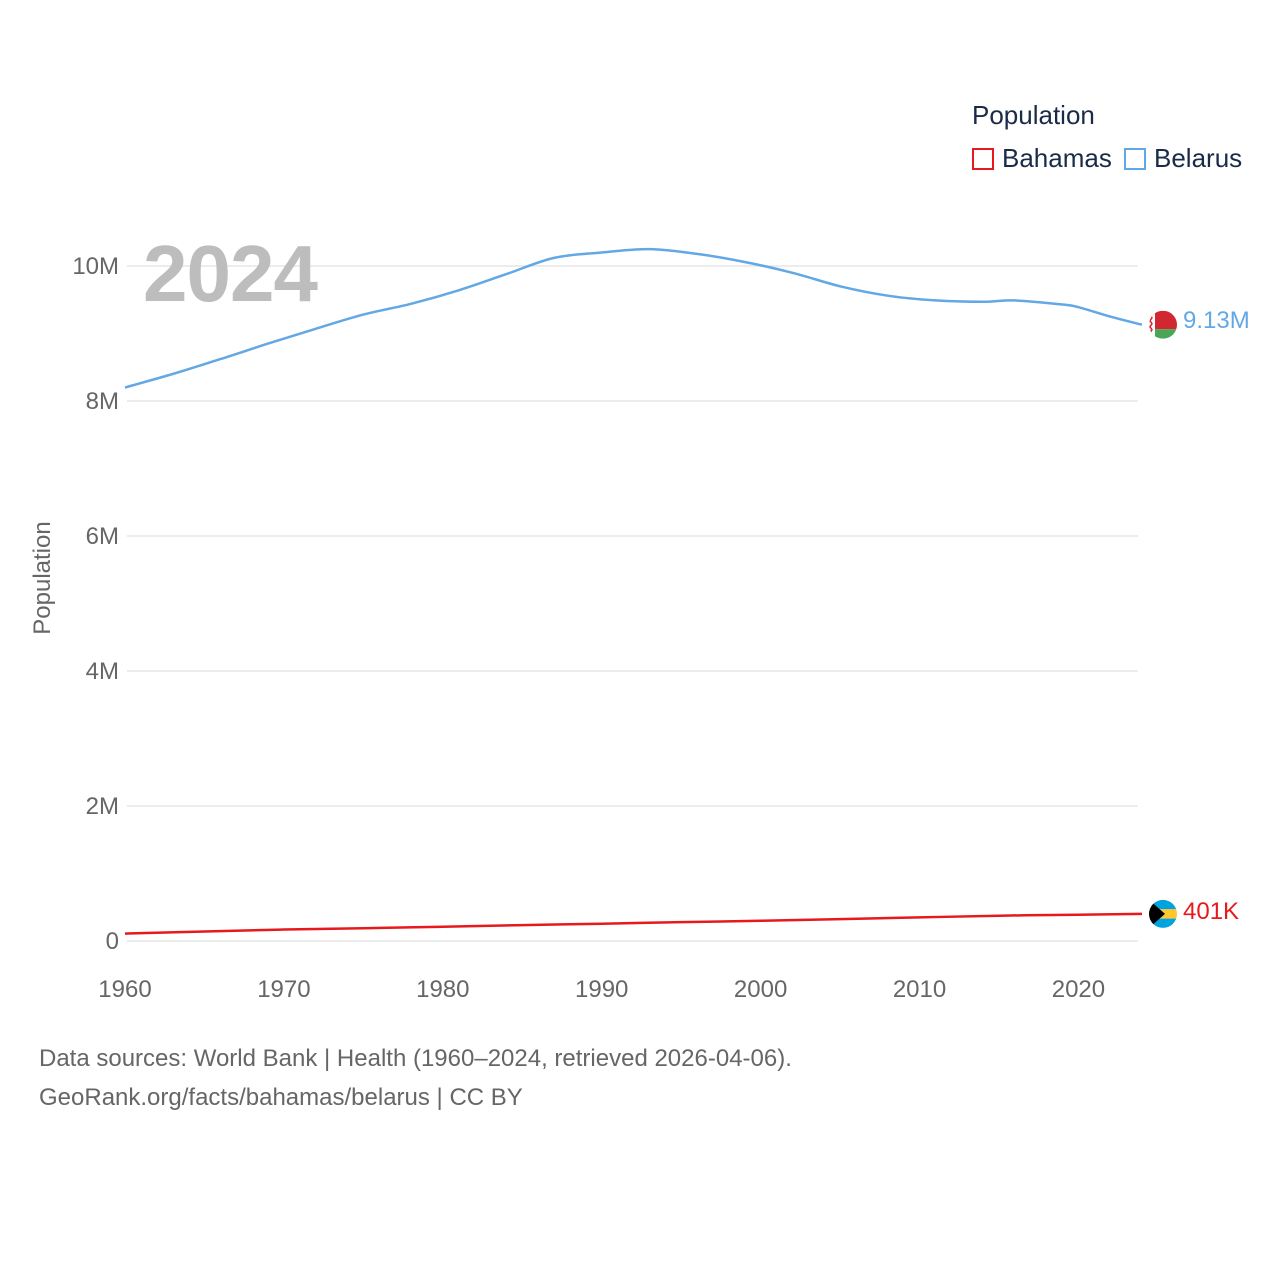  What do you see at coordinates (1135, 158) in the screenshot?
I see `legend-swatch-belarus` at bounding box center [1135, 158].